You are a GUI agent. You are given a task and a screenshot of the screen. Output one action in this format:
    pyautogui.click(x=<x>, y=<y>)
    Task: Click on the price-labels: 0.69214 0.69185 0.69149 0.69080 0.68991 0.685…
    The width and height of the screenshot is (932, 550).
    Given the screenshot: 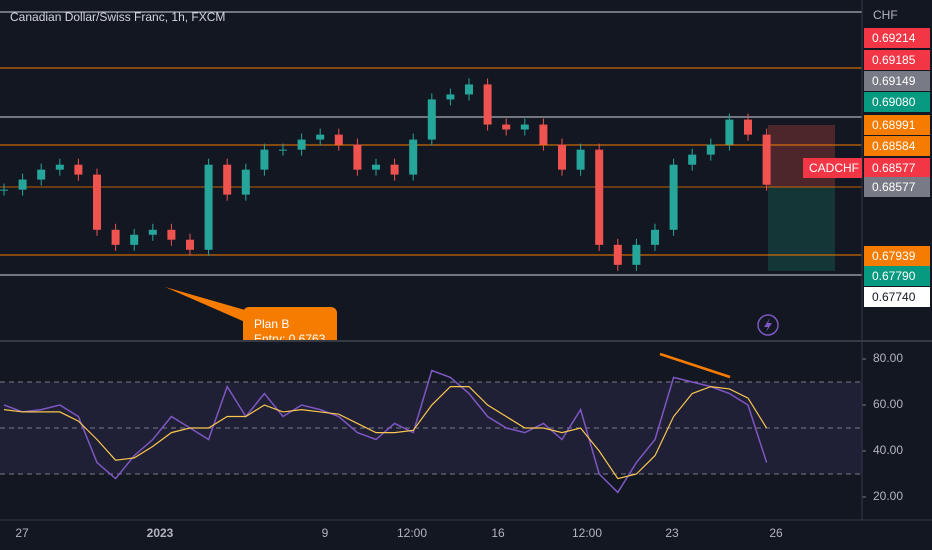 What is the action you would take?
    pyautogui.click(x=866, y=167)
    